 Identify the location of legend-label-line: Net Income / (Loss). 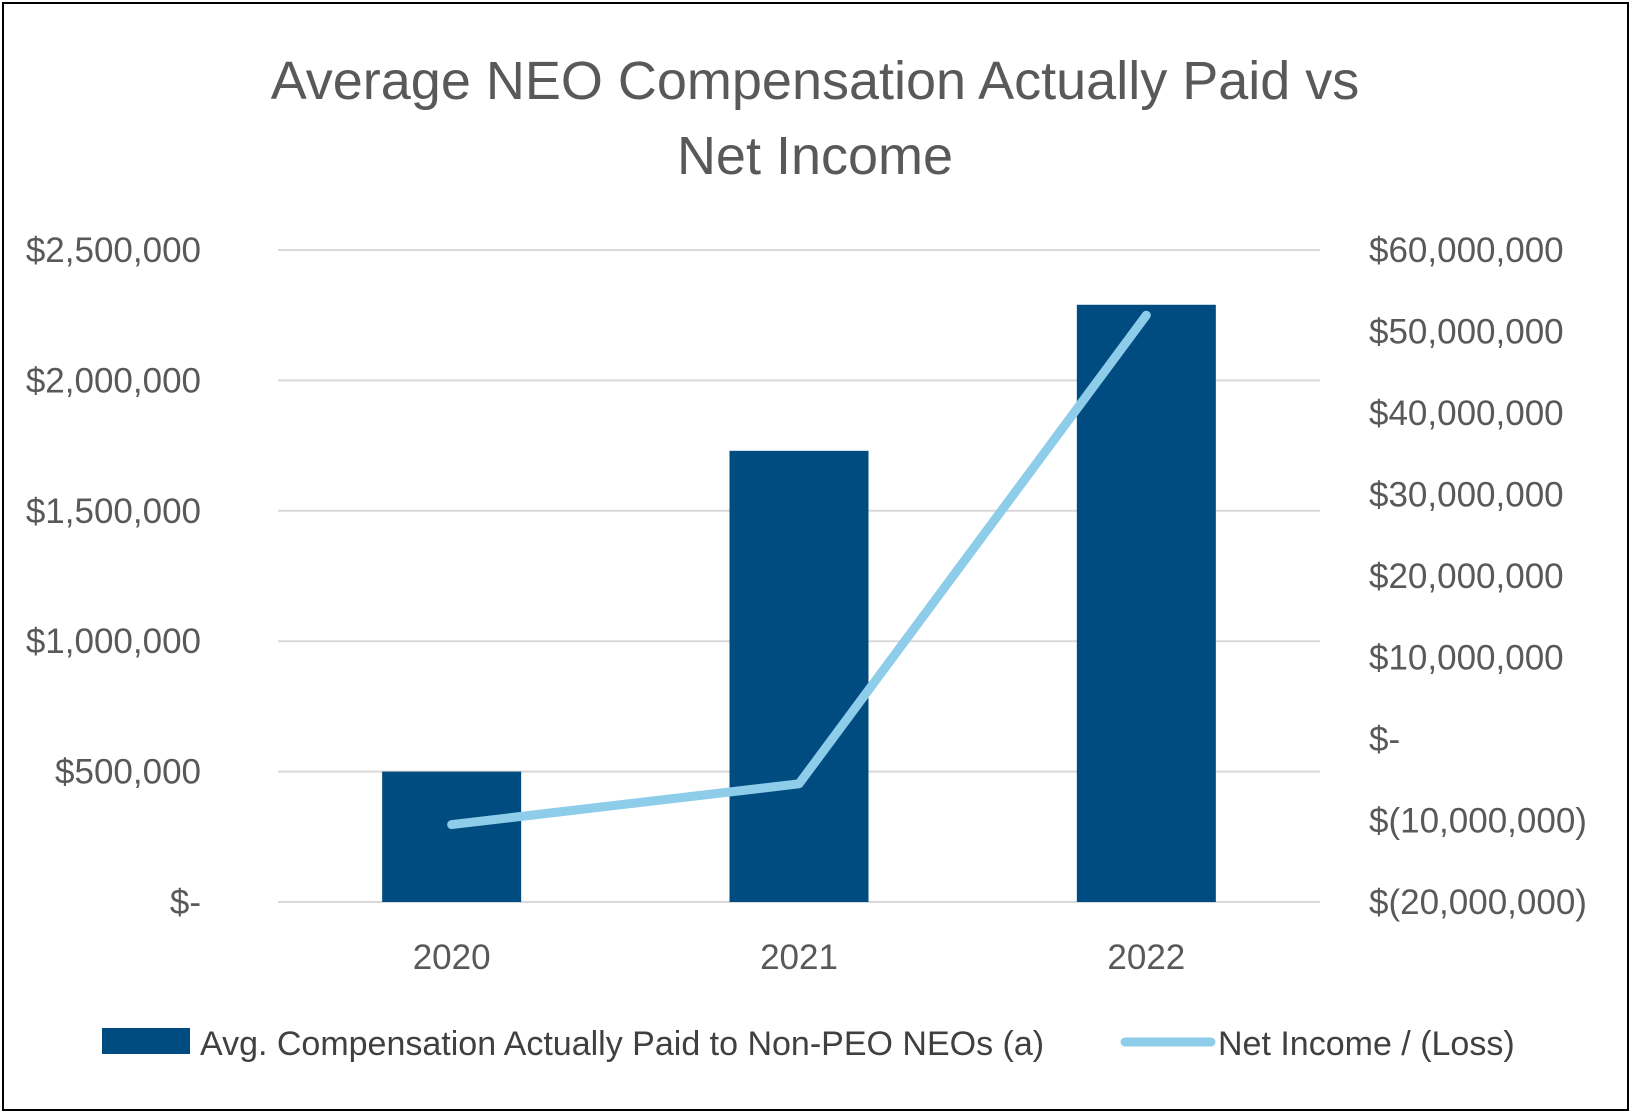
(1366, 1044).